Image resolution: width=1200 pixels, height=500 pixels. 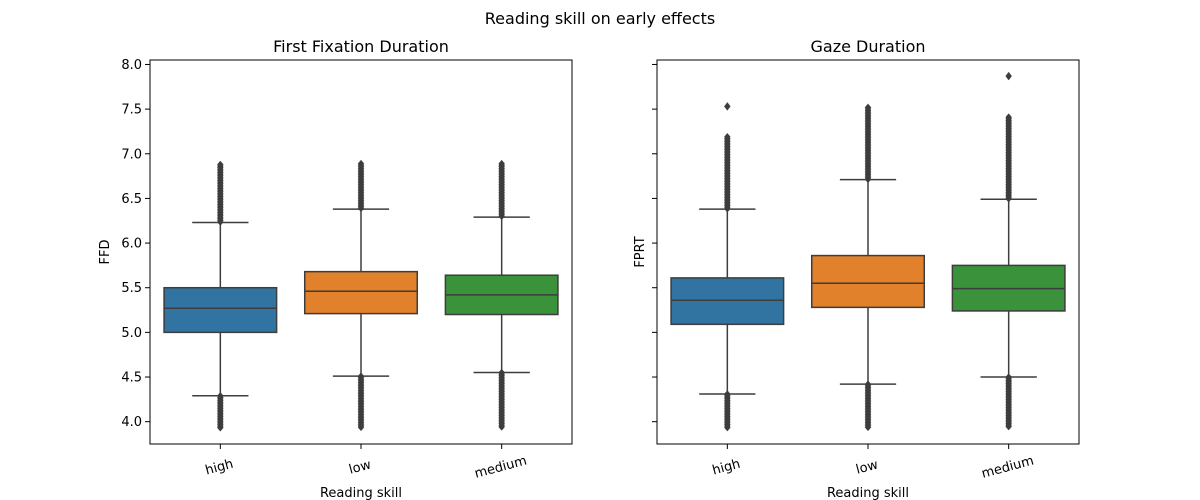 What do you see at coordinates (131, 288) in the screenshot?
I see `y-tick-label: 5.5` at bounding box center [131, 288].